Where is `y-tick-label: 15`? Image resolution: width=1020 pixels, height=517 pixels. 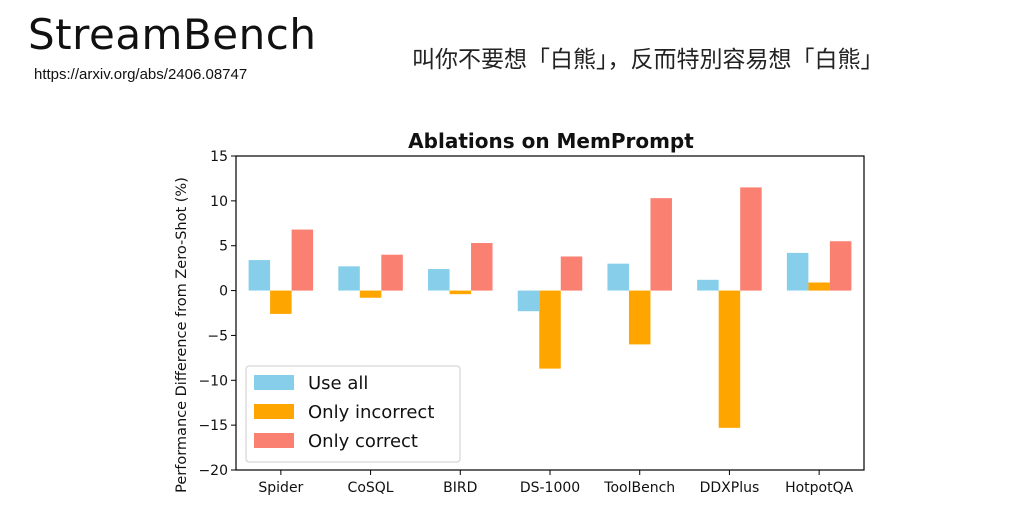 y-tick-label: 15 is located at coordinates (219, 157).